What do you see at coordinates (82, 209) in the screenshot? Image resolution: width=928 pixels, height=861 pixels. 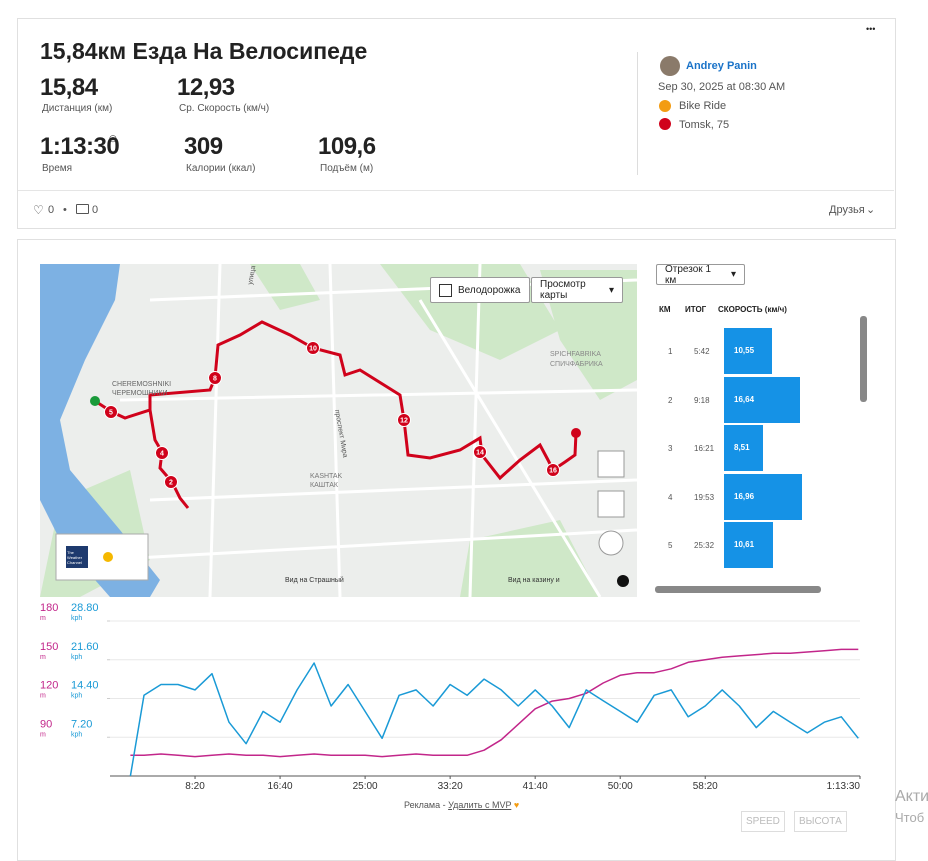 I see `comment-icon` at bounding box center [82, 209].